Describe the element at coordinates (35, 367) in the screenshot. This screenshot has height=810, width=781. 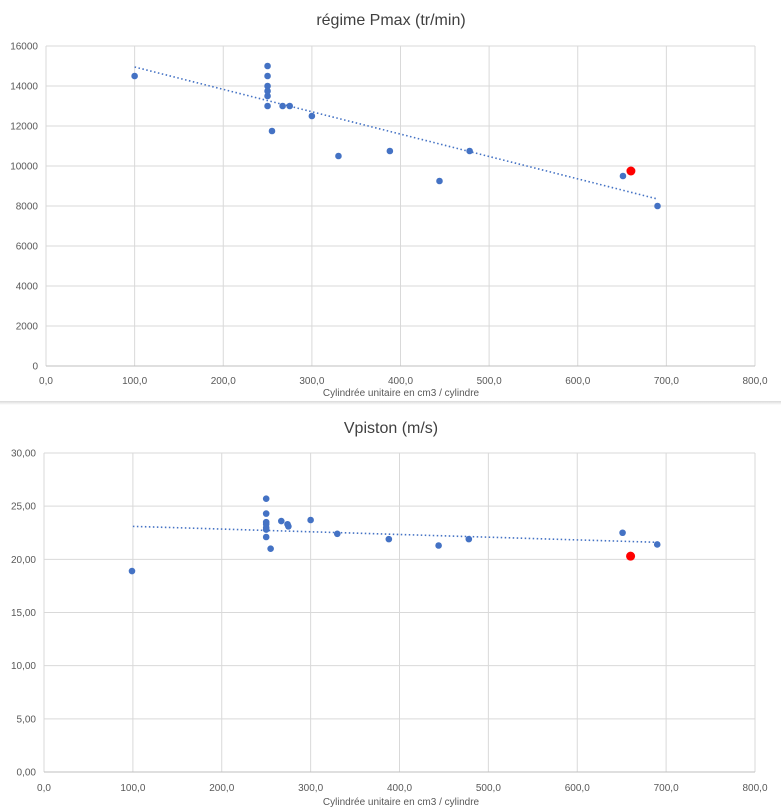
I see `y-tick-label: 0` at that location.